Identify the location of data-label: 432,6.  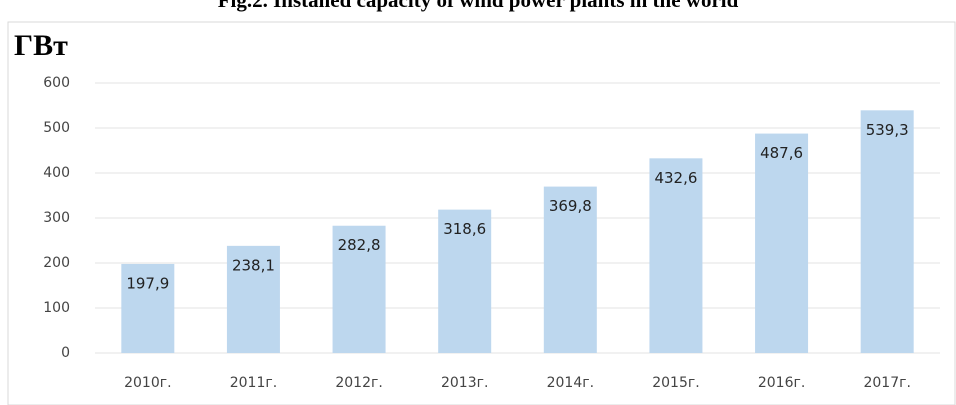
(675, 178).